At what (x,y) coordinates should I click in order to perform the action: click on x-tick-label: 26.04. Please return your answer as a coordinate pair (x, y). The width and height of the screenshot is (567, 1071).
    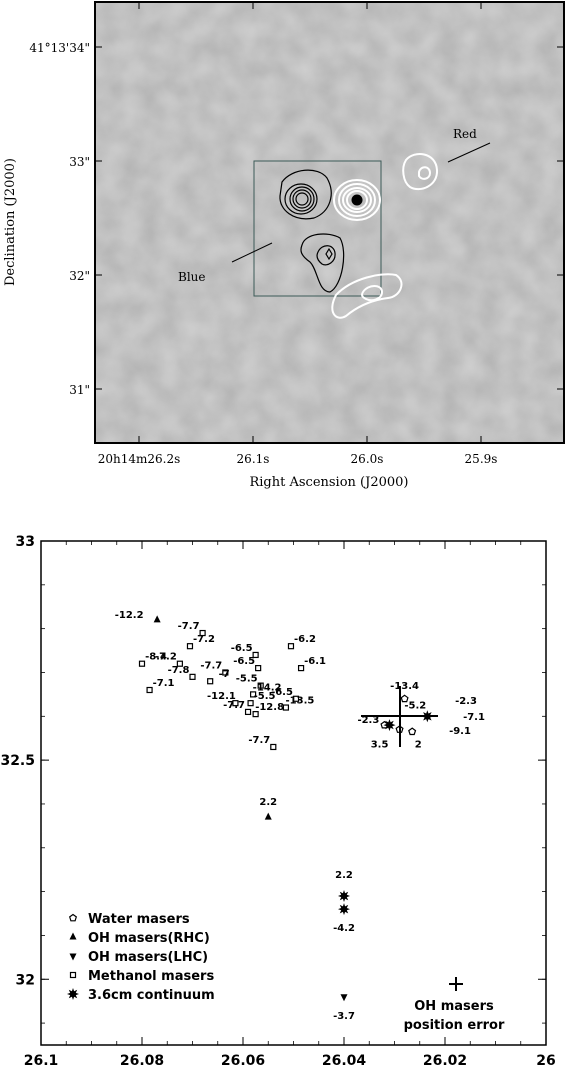
    Looking at the image, I should click on (344, 1061).